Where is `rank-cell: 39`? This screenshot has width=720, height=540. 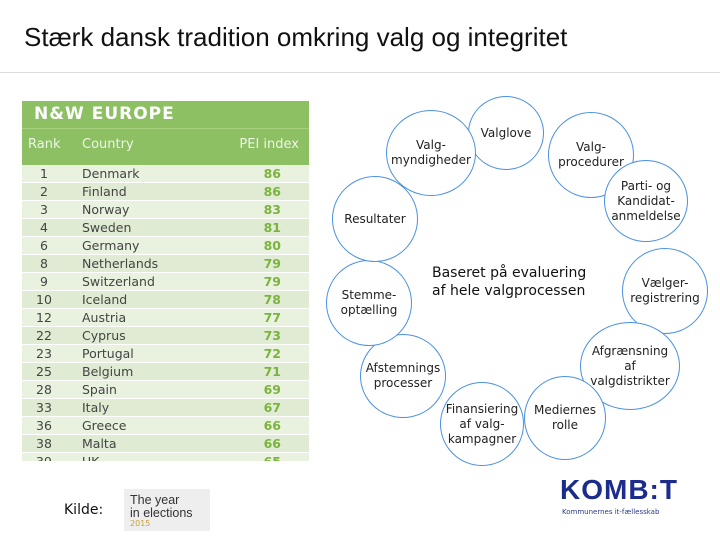 rank-cell: 39 is located at coordinates (44, 457).